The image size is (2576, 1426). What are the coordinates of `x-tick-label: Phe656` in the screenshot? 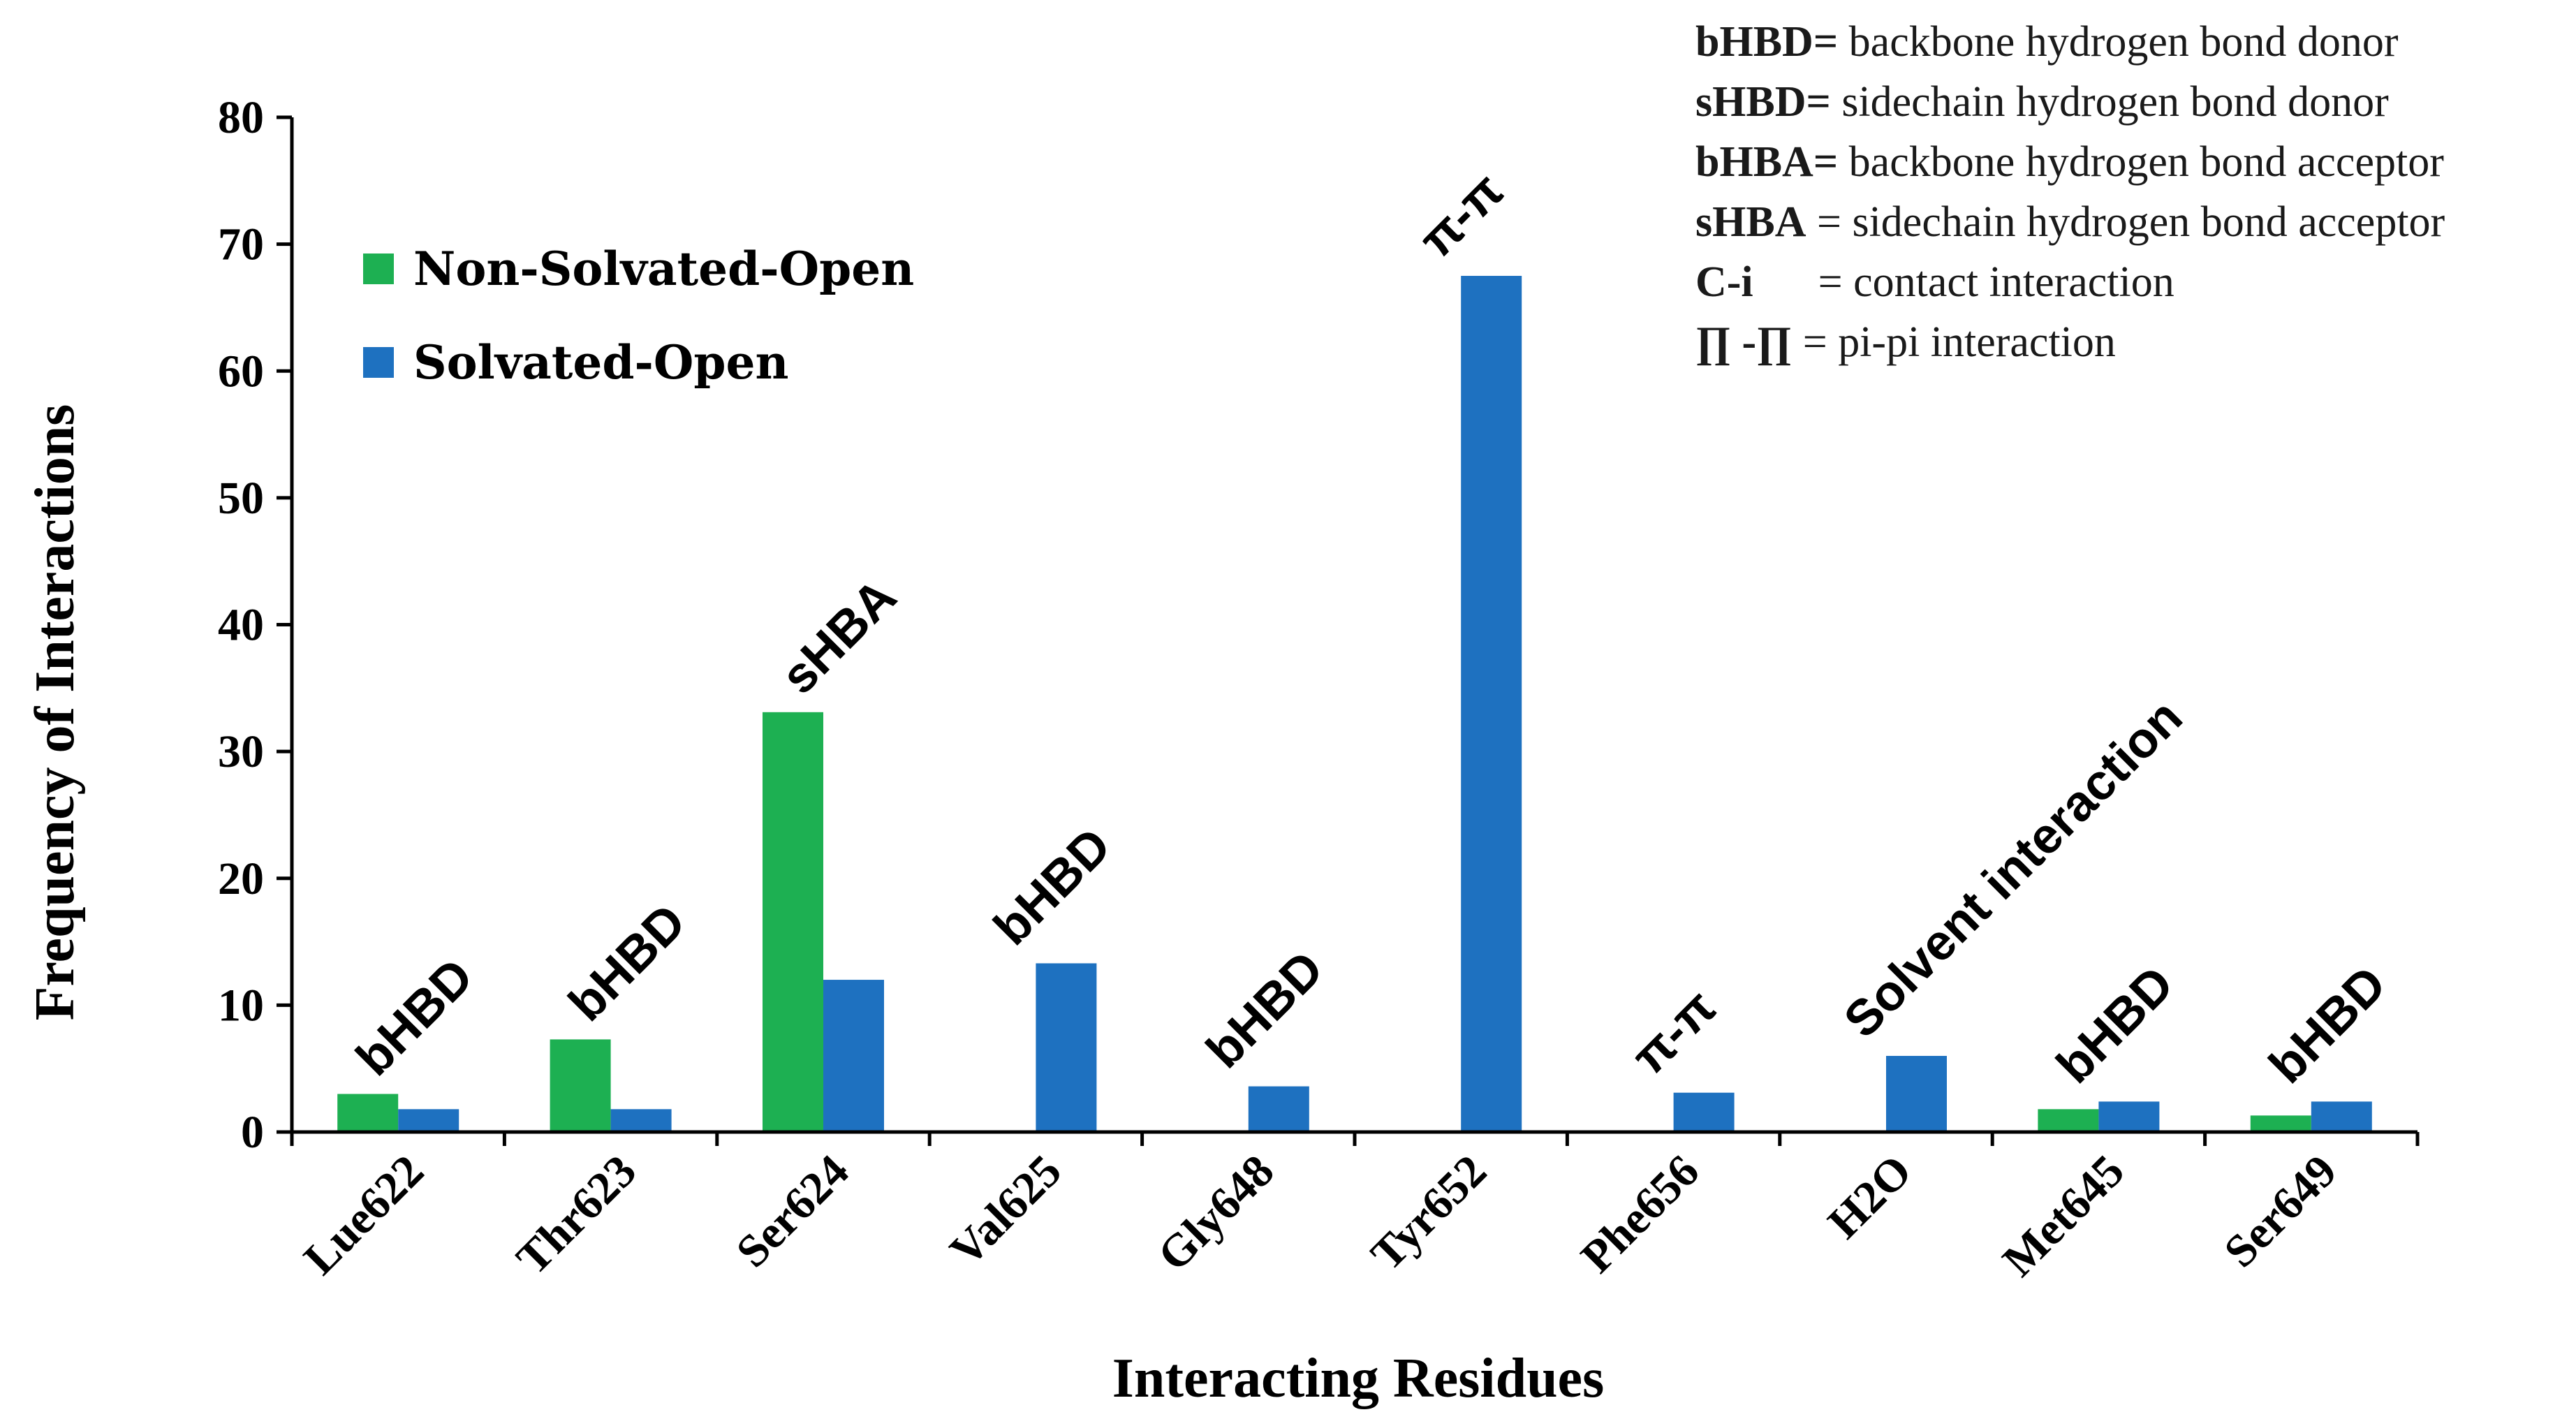 It's located at (1640, 1214).